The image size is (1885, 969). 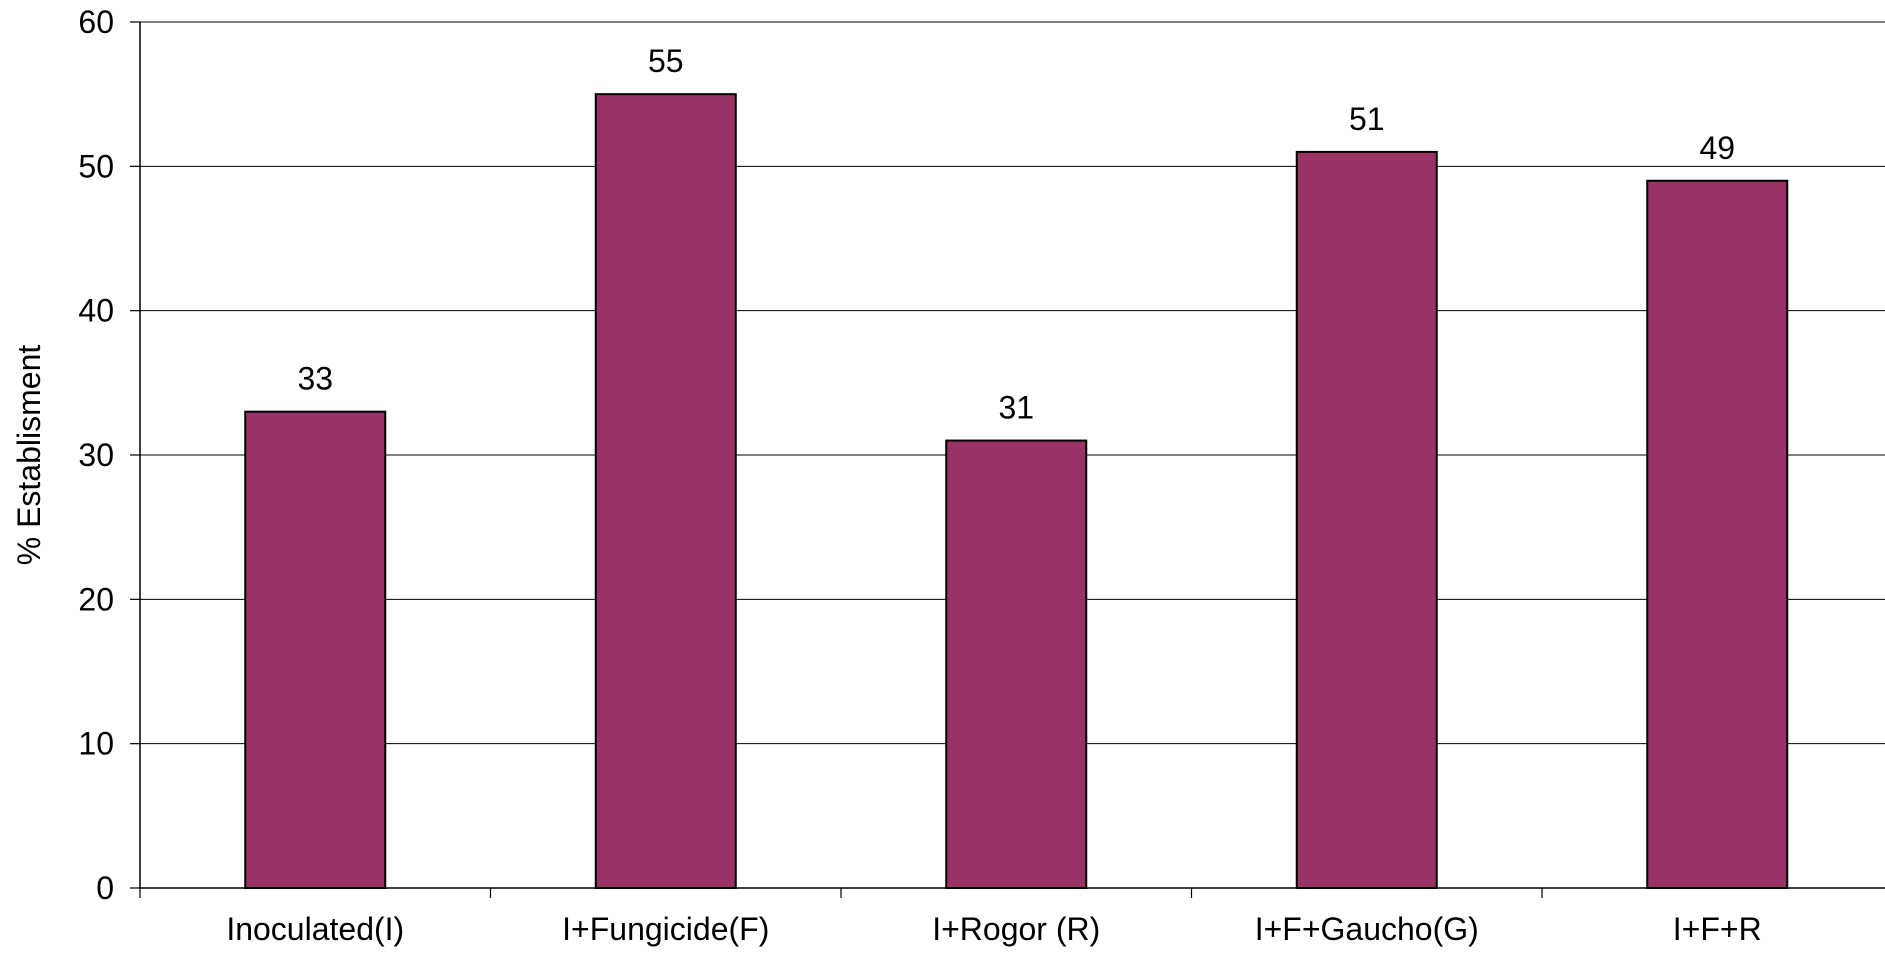 What do you see at coordinates (1016, 929) in the screenshot?
I see `x-category-label: I+Rogor (R)` at bounding box center [1016, 929].